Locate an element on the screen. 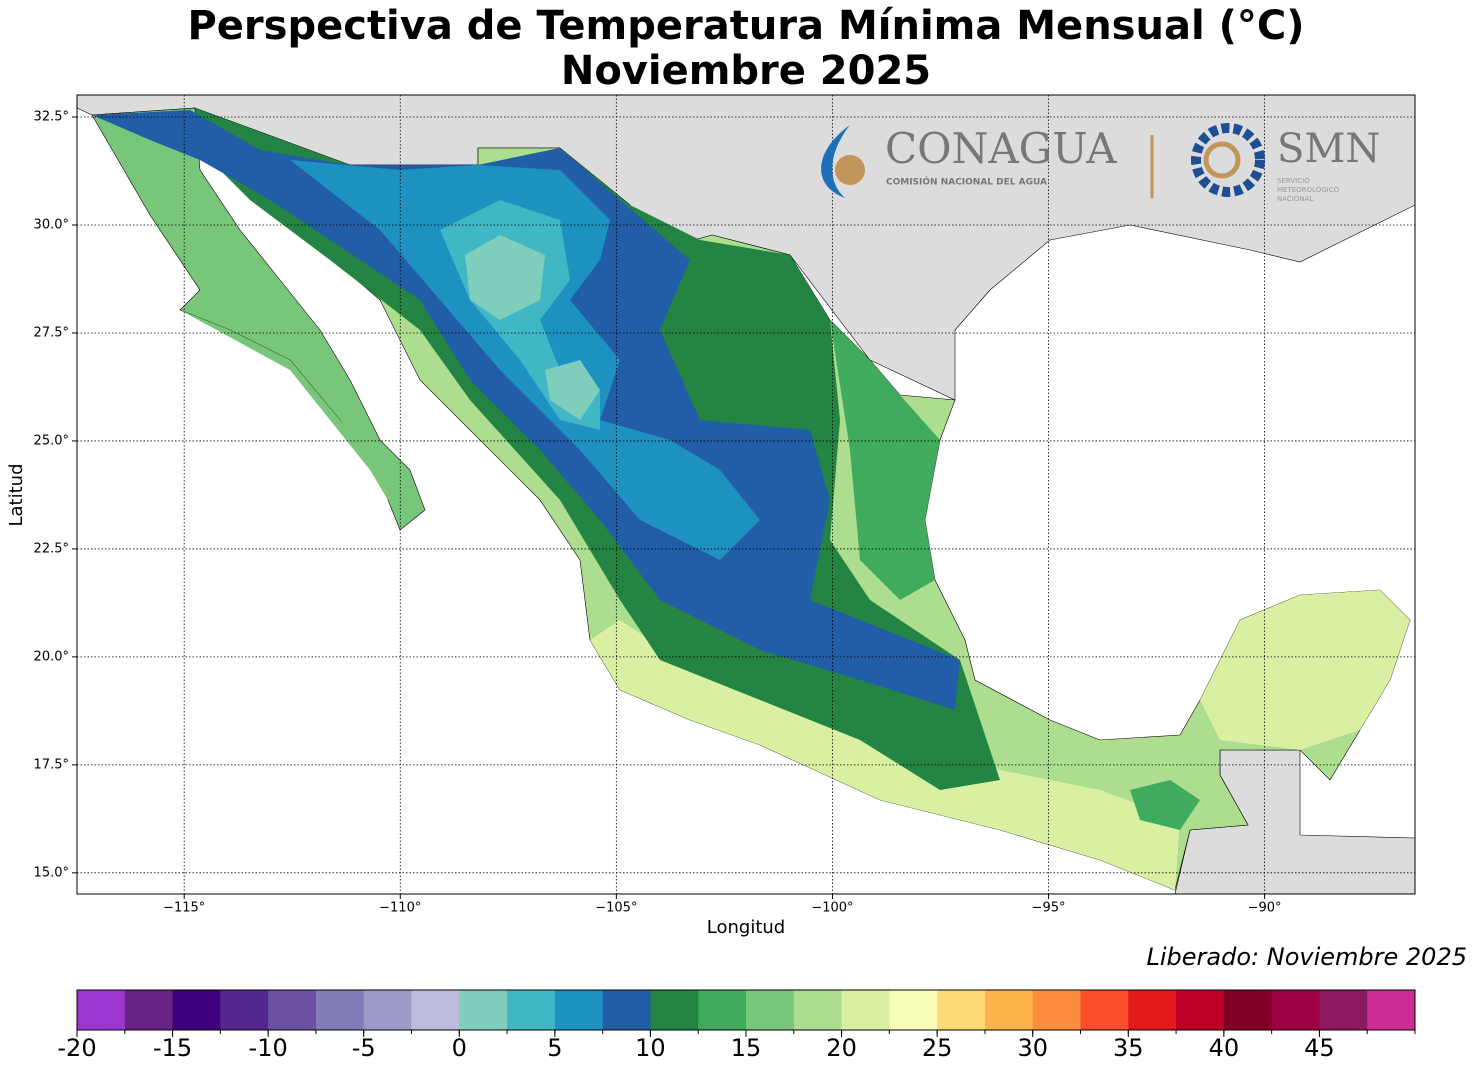  colorbar-tick-label: 45 is located at coordinates (1319, 1048).